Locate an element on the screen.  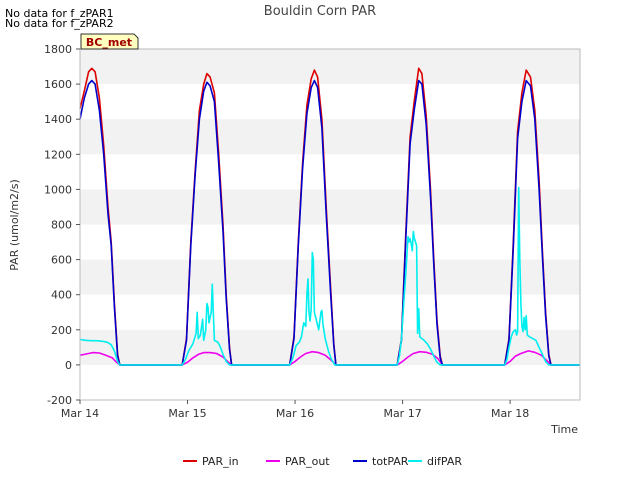
station-tag: BC_met is located at coordinates (109, 41).